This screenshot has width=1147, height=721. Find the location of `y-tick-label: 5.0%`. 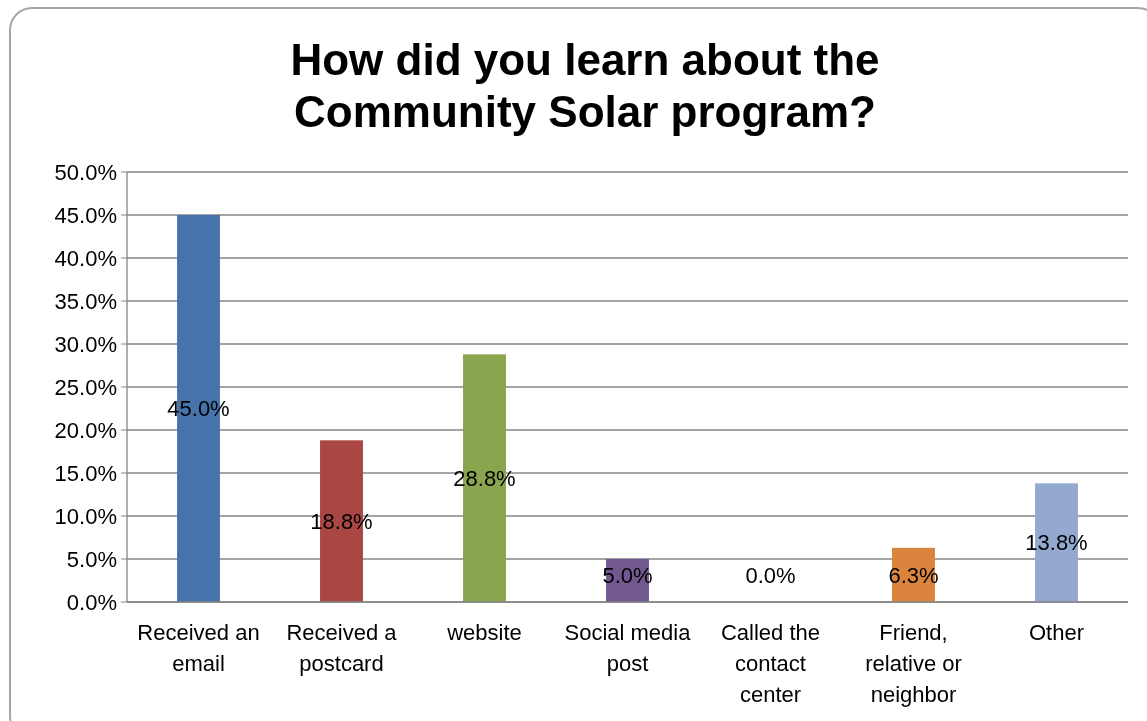

y-tick-label: 5.0% is located at coordinates (91, 559).